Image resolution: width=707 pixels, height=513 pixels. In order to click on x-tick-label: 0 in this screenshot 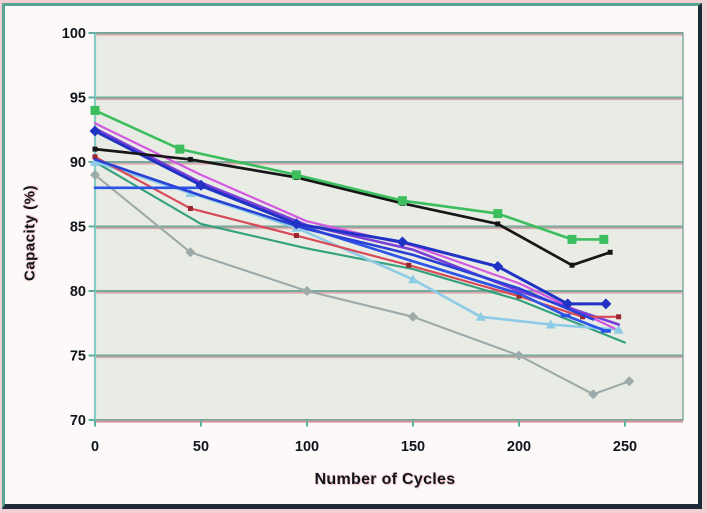, I will do `click(95, 447)`.